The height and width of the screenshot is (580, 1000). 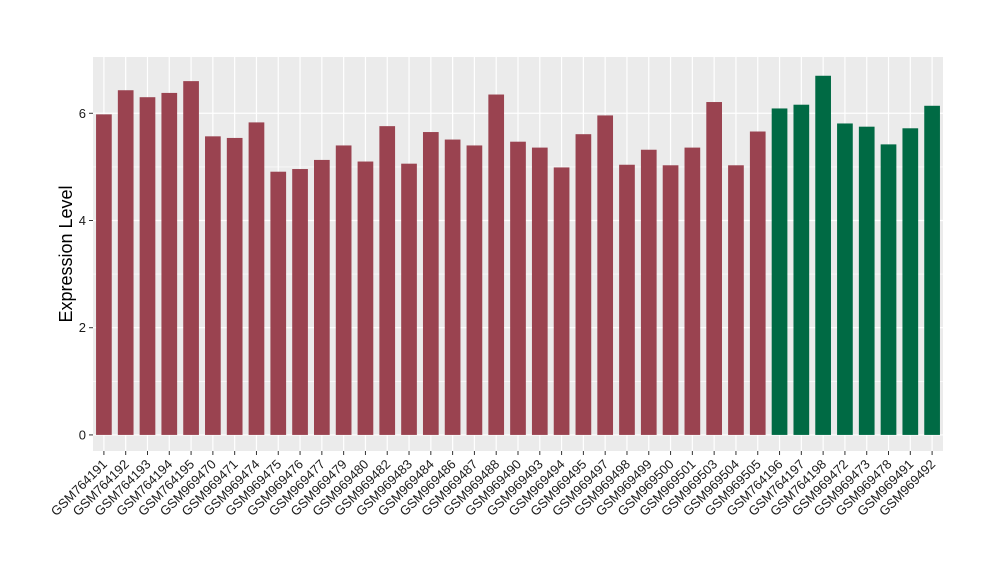 What do you see at coordinates (234, 286) in the screenshot?
I see `bar-GSM969471` at bounding box center [234, 286].